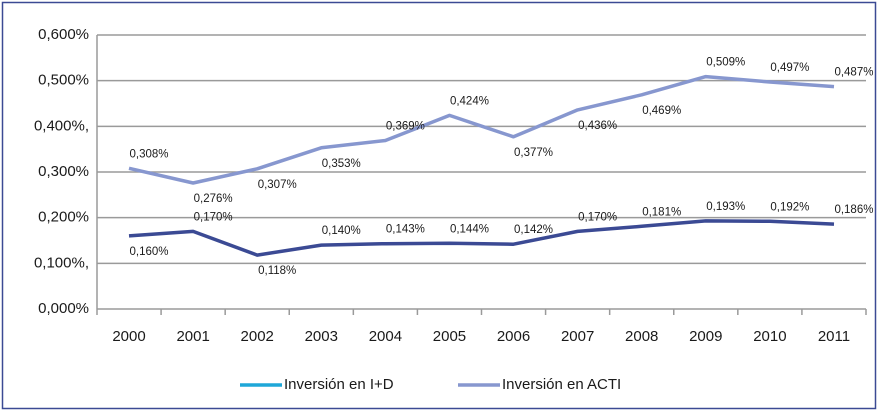  What do you see at coordinates (257, 336) in the screenshot?
I see `x-tick-label: 2002` at bounding box center [257, 336].